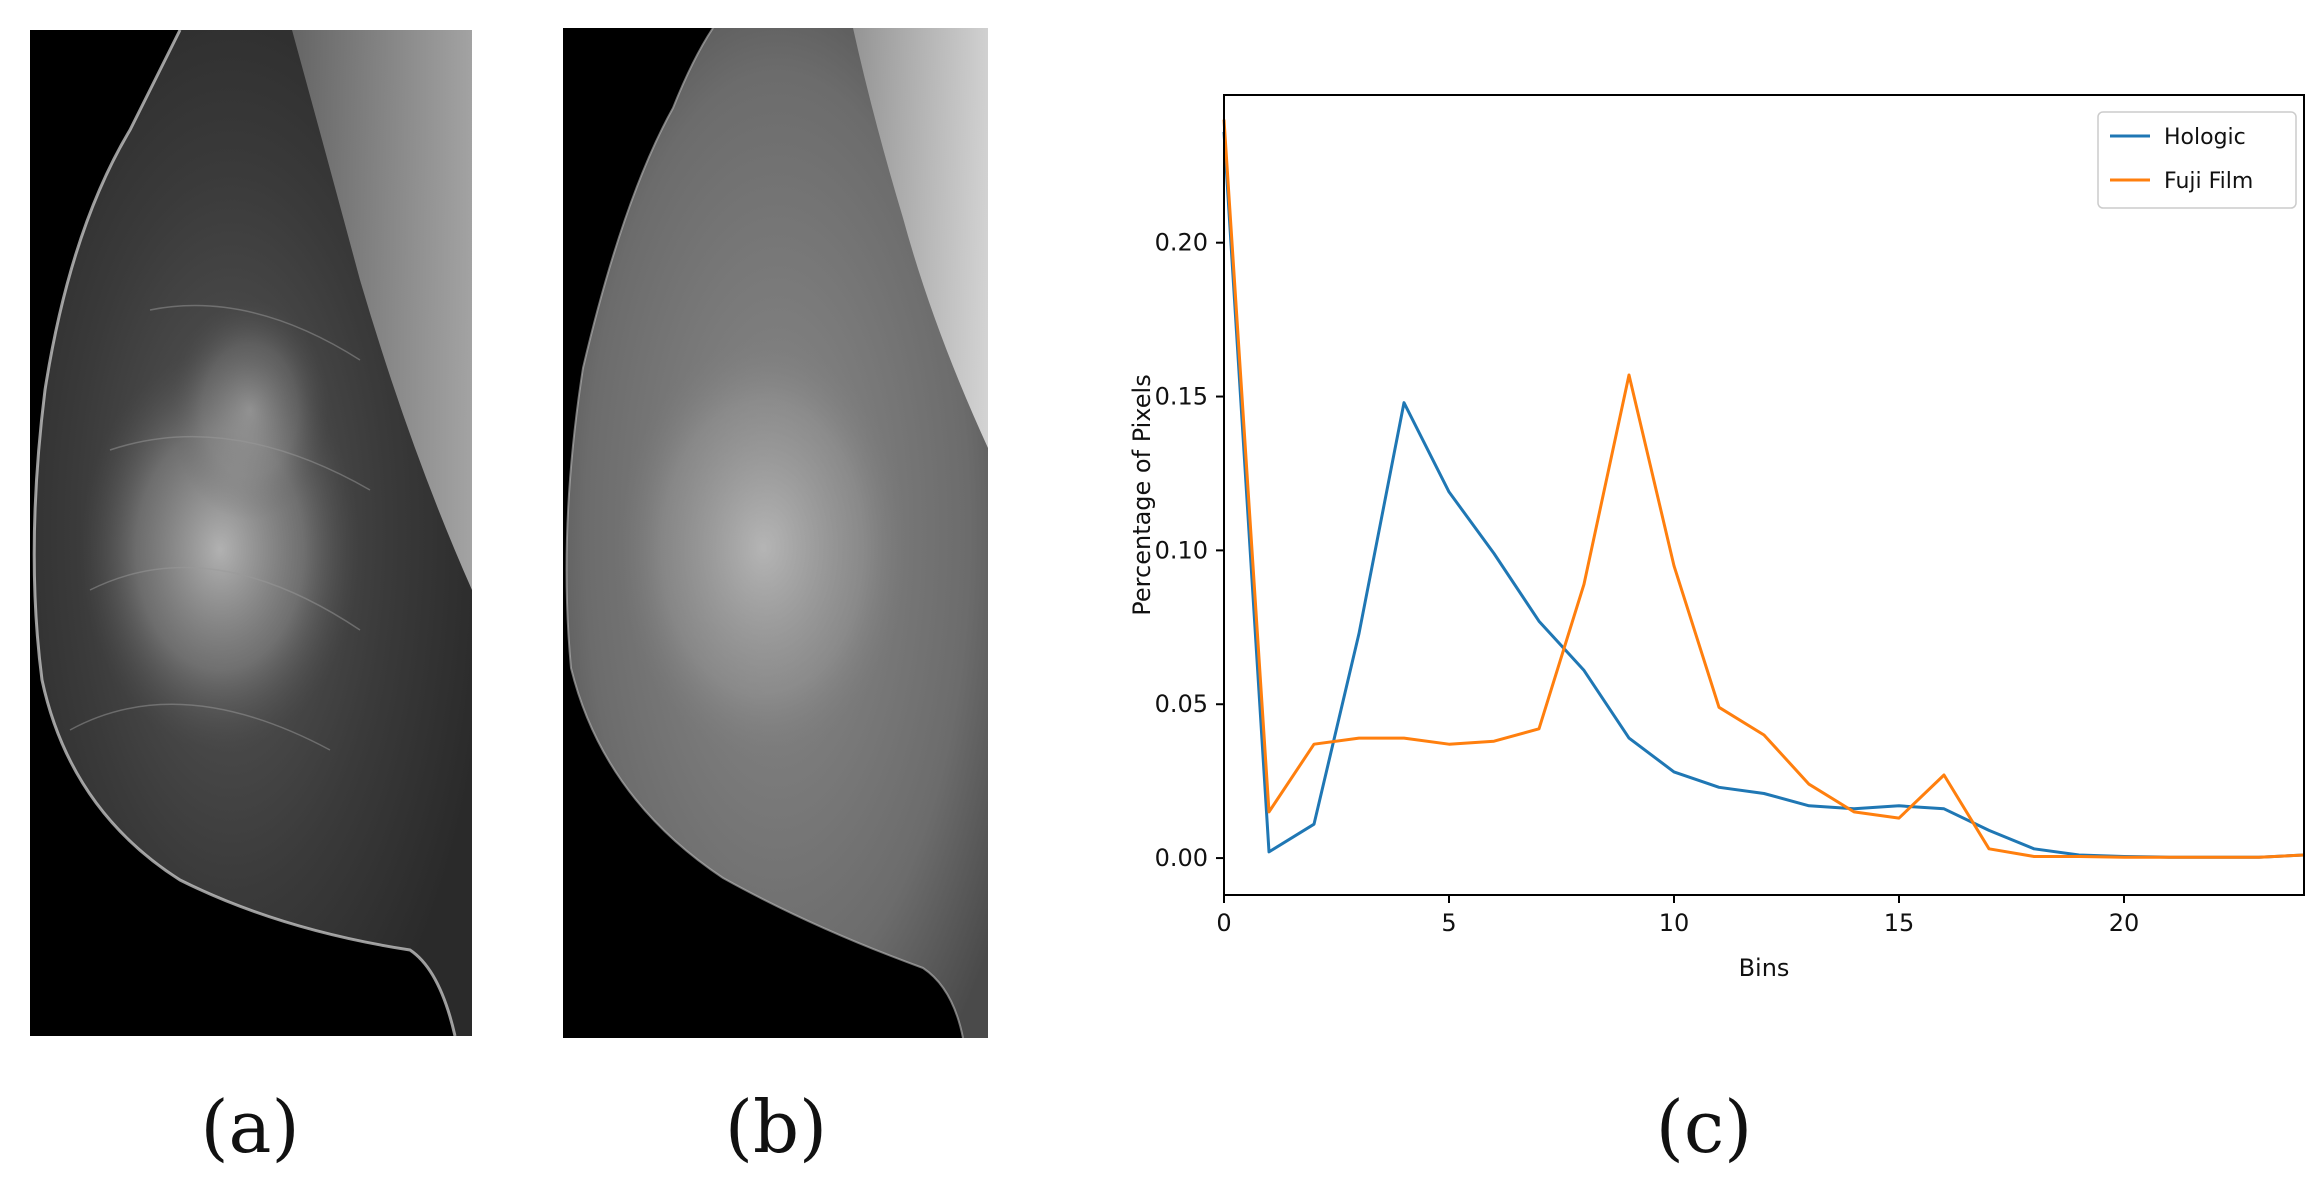 The width and height of the screenshot is (2315, 1190). I want to click on x-axis-ticks: 0 5 10 15 20, so click(1677, 916).